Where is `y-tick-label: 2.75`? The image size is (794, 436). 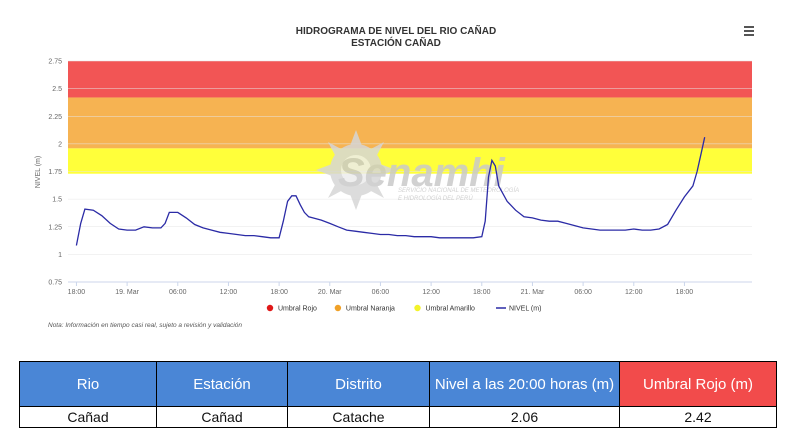
y-tick-label: 2.75 is located at coordinates (55, 62).